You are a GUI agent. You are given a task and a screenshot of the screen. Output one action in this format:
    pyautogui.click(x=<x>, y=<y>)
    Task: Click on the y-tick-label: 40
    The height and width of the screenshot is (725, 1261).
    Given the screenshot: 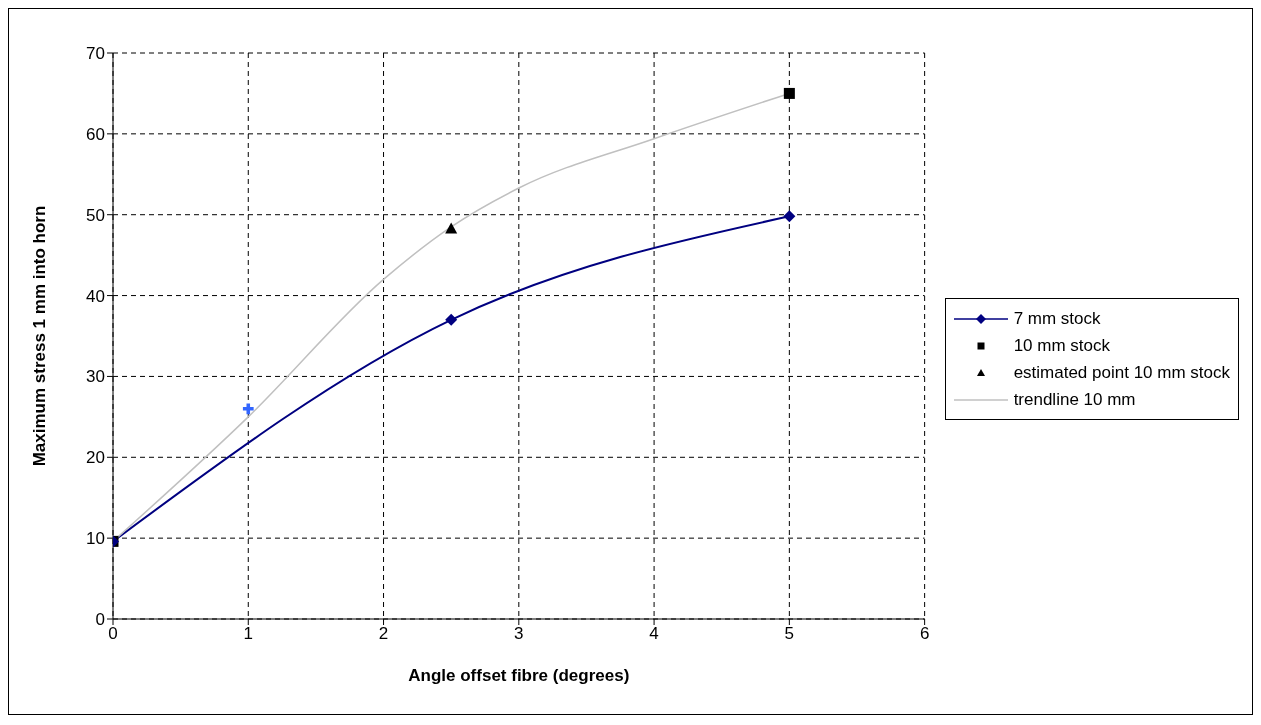 What is the action you would take?
    pyautogui.click(x=95, y=296)
    